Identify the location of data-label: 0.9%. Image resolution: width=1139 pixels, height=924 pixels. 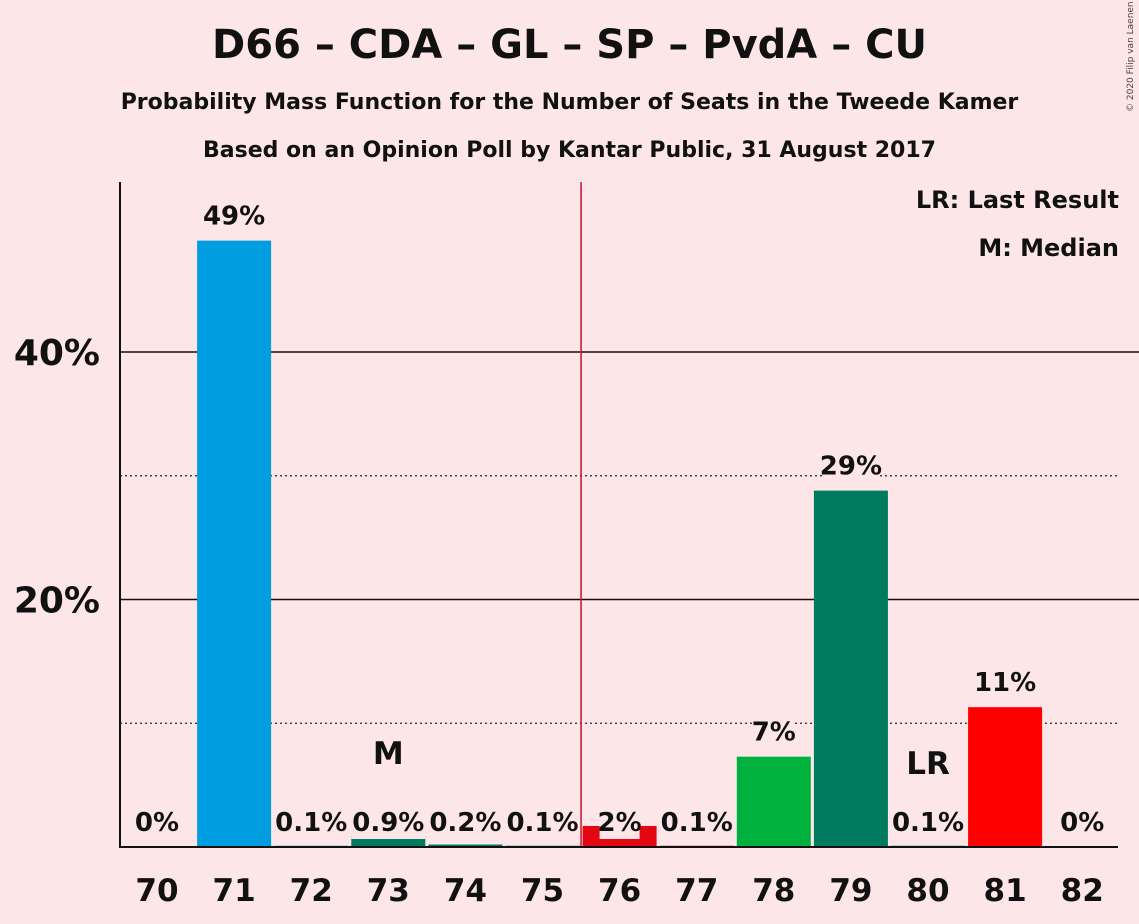
(388, 823).